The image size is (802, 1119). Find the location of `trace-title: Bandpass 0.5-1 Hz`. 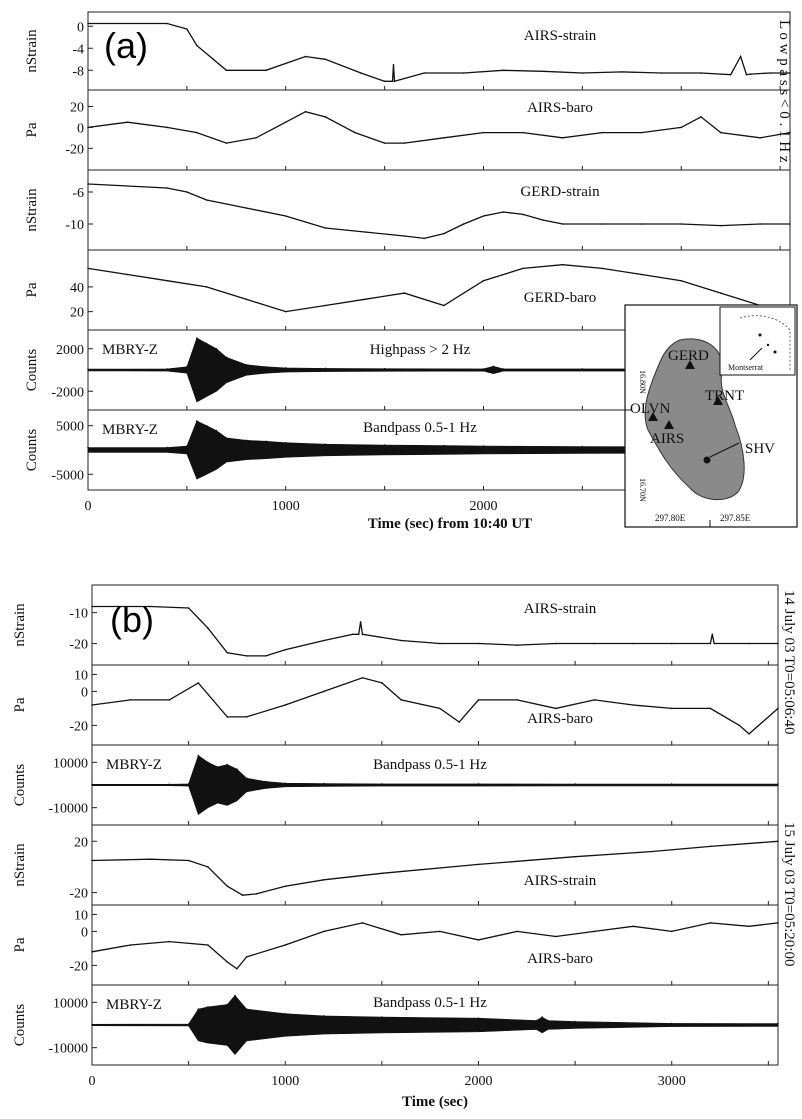

trace-title: Bandpass 0.5-1 Hz is located at coordinates (430, 765).